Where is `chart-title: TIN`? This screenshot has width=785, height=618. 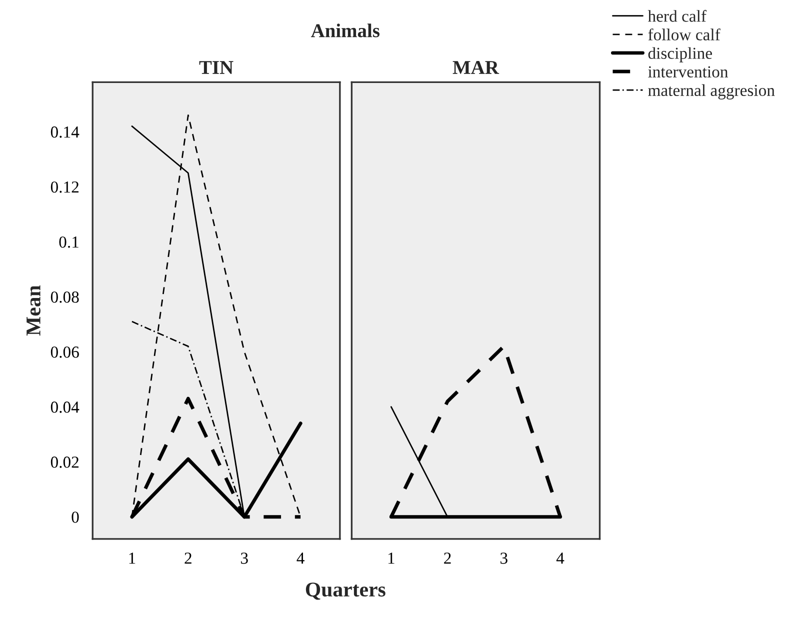 chart-title: TIN is located at coordinates (216, 67).